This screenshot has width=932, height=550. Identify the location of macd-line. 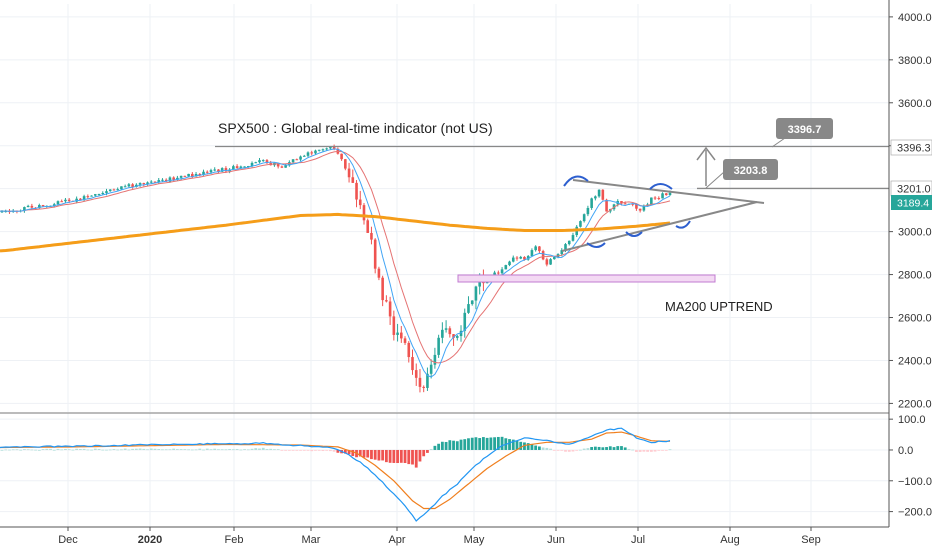
(335, 474).